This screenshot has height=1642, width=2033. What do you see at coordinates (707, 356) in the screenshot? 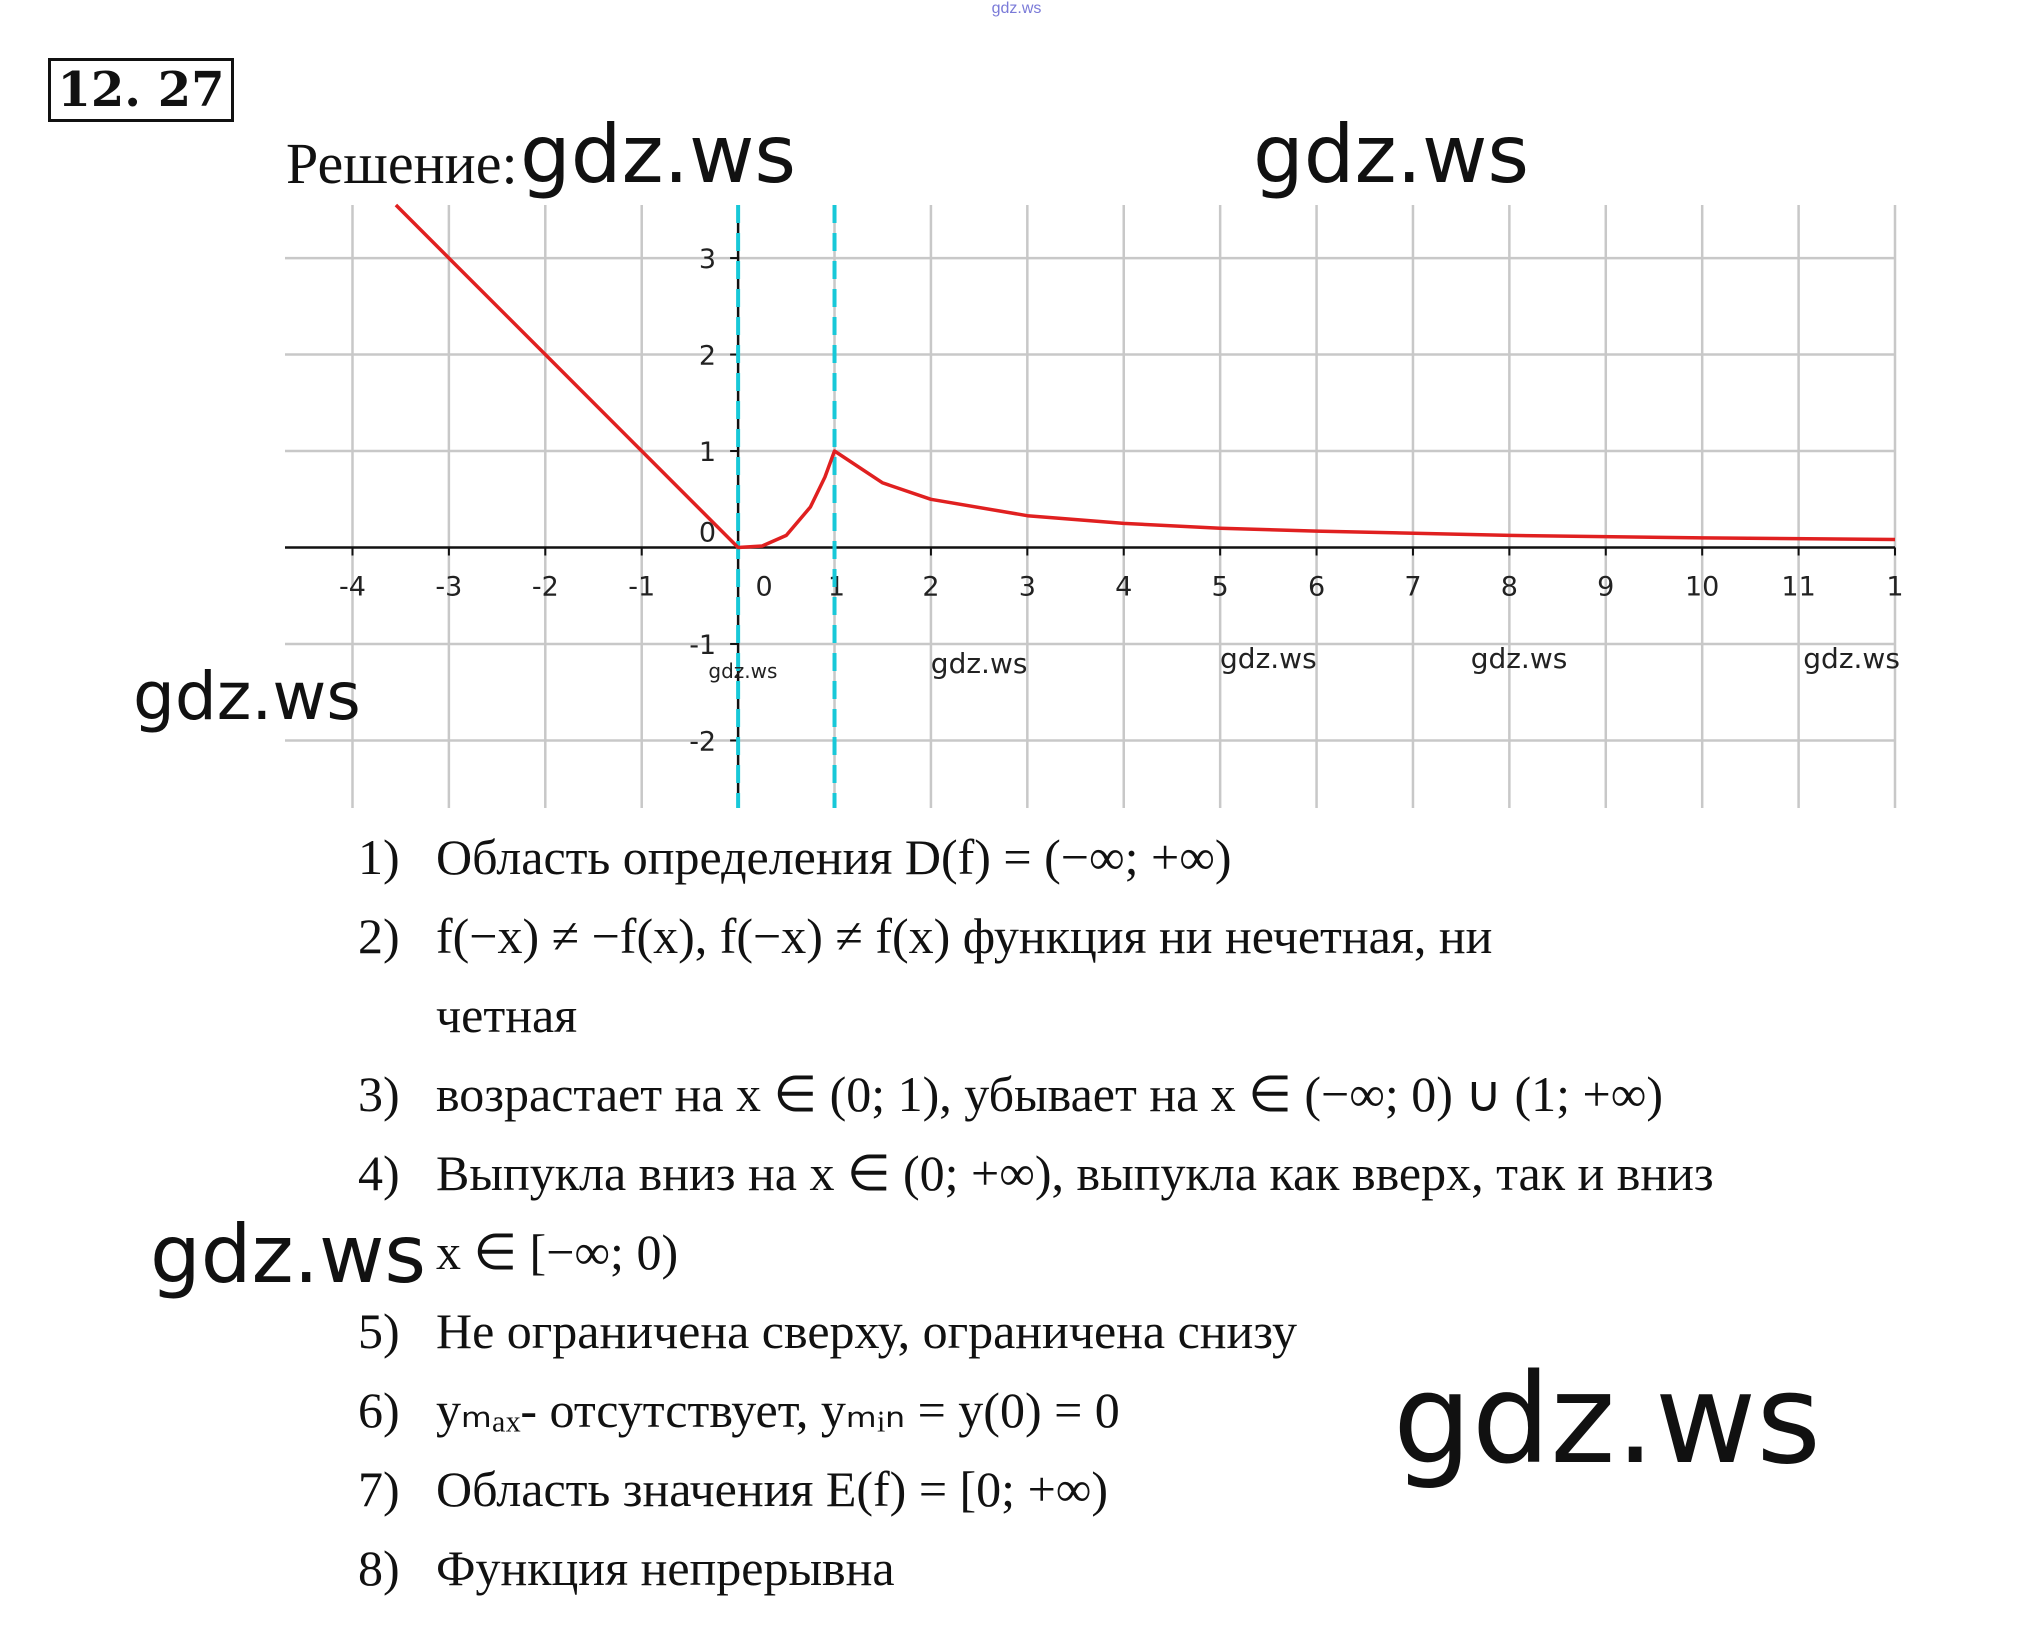
I see `y-tick-label: 2` at bounding box center [707, 356].